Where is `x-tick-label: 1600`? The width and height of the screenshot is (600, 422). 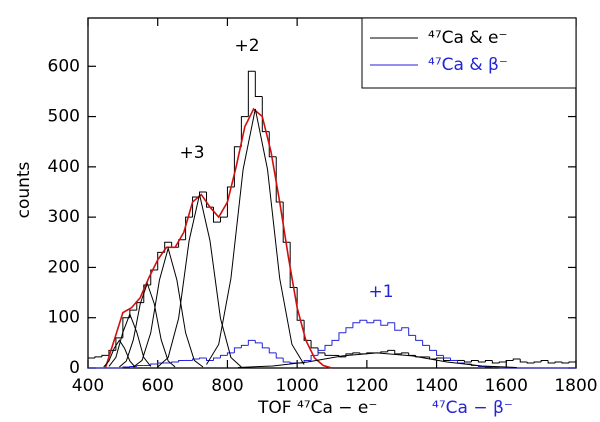
x-tick-label: 1600 is located at coordinates (506, 386).